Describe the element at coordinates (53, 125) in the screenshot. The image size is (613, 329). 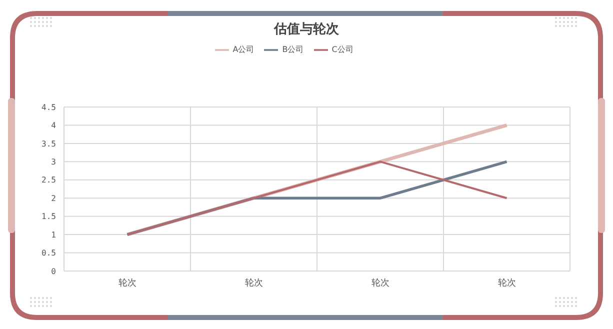
I see `y-tick-label: 4` at that location.